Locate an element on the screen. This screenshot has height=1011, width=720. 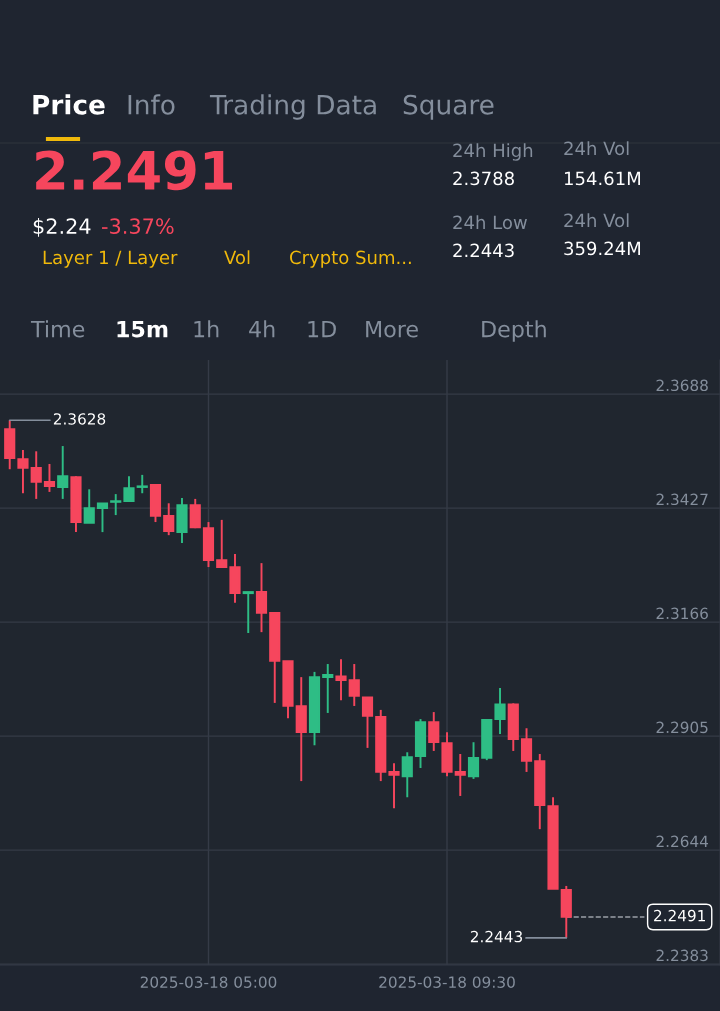
text: $2.24 is located at coordinates (62, 227).